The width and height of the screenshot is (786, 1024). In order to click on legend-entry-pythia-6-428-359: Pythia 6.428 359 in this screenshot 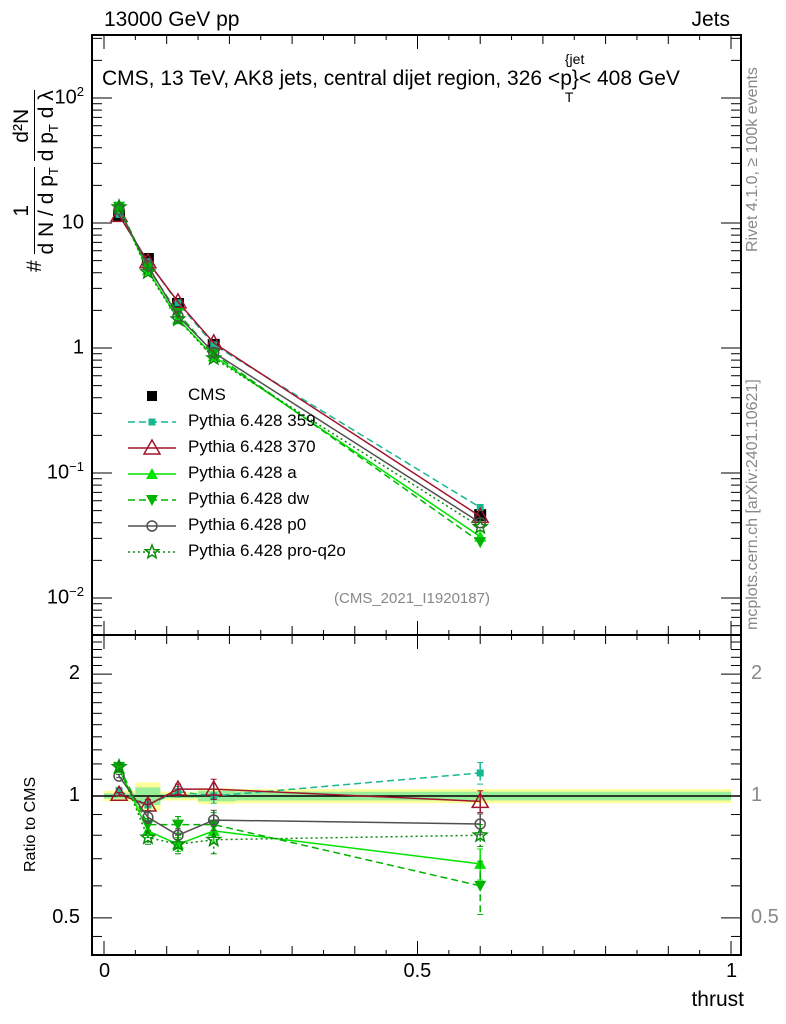, I will do `click(252, 420)`.